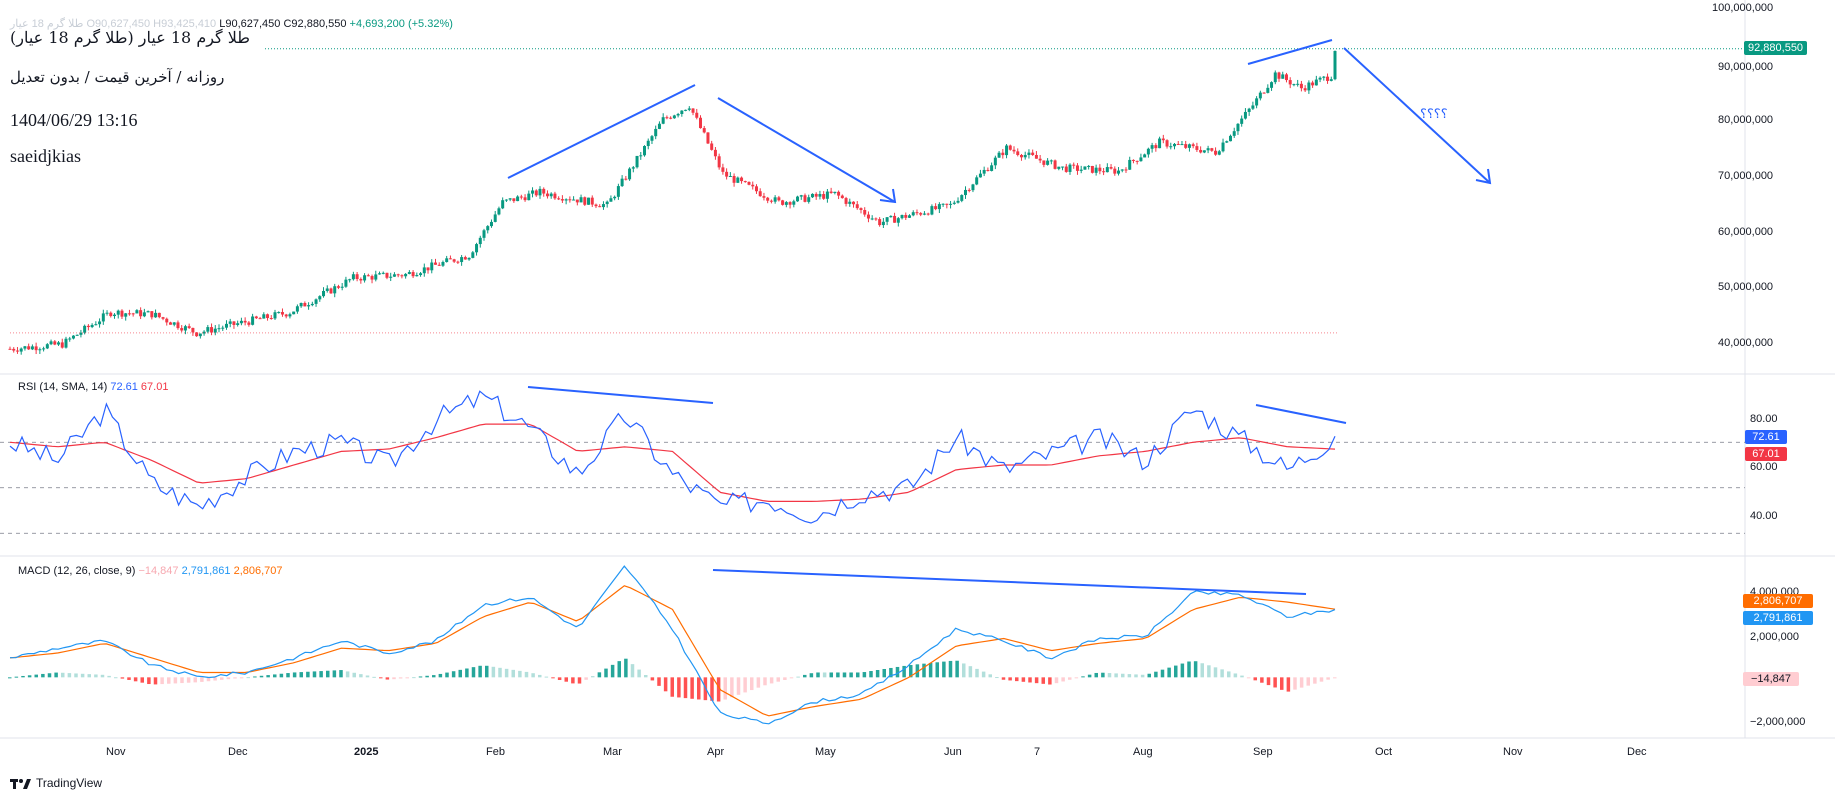 The image size is (1836, 801). What do you see at coordinates (1263, 752) in the screenshot?
I see `time-axis-label: Sep` at bounding box center [1263, 752].